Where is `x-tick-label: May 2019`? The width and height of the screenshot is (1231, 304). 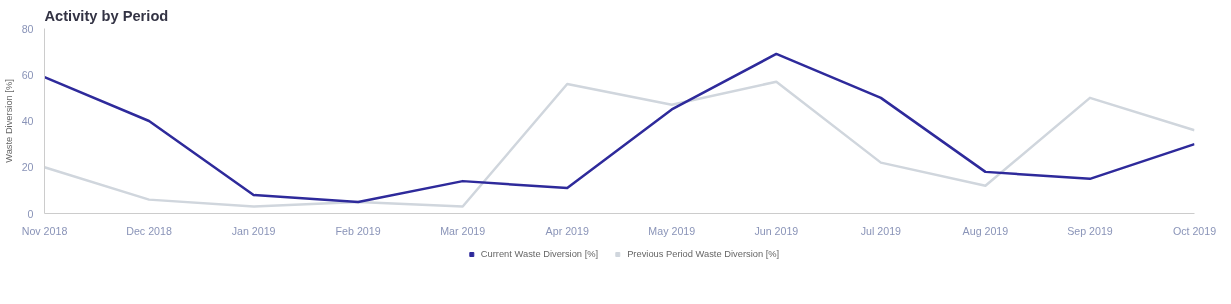
x-tick-label: May 2019 is located at coordinates (672, 230).